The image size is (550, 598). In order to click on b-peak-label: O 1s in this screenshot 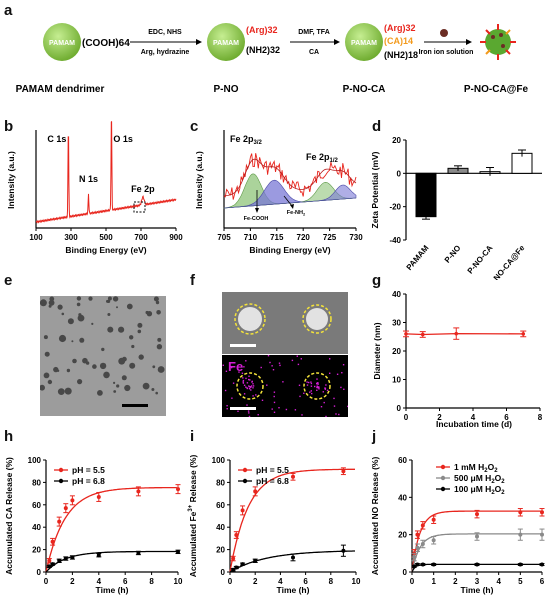, I will do `click(123, 139)`.